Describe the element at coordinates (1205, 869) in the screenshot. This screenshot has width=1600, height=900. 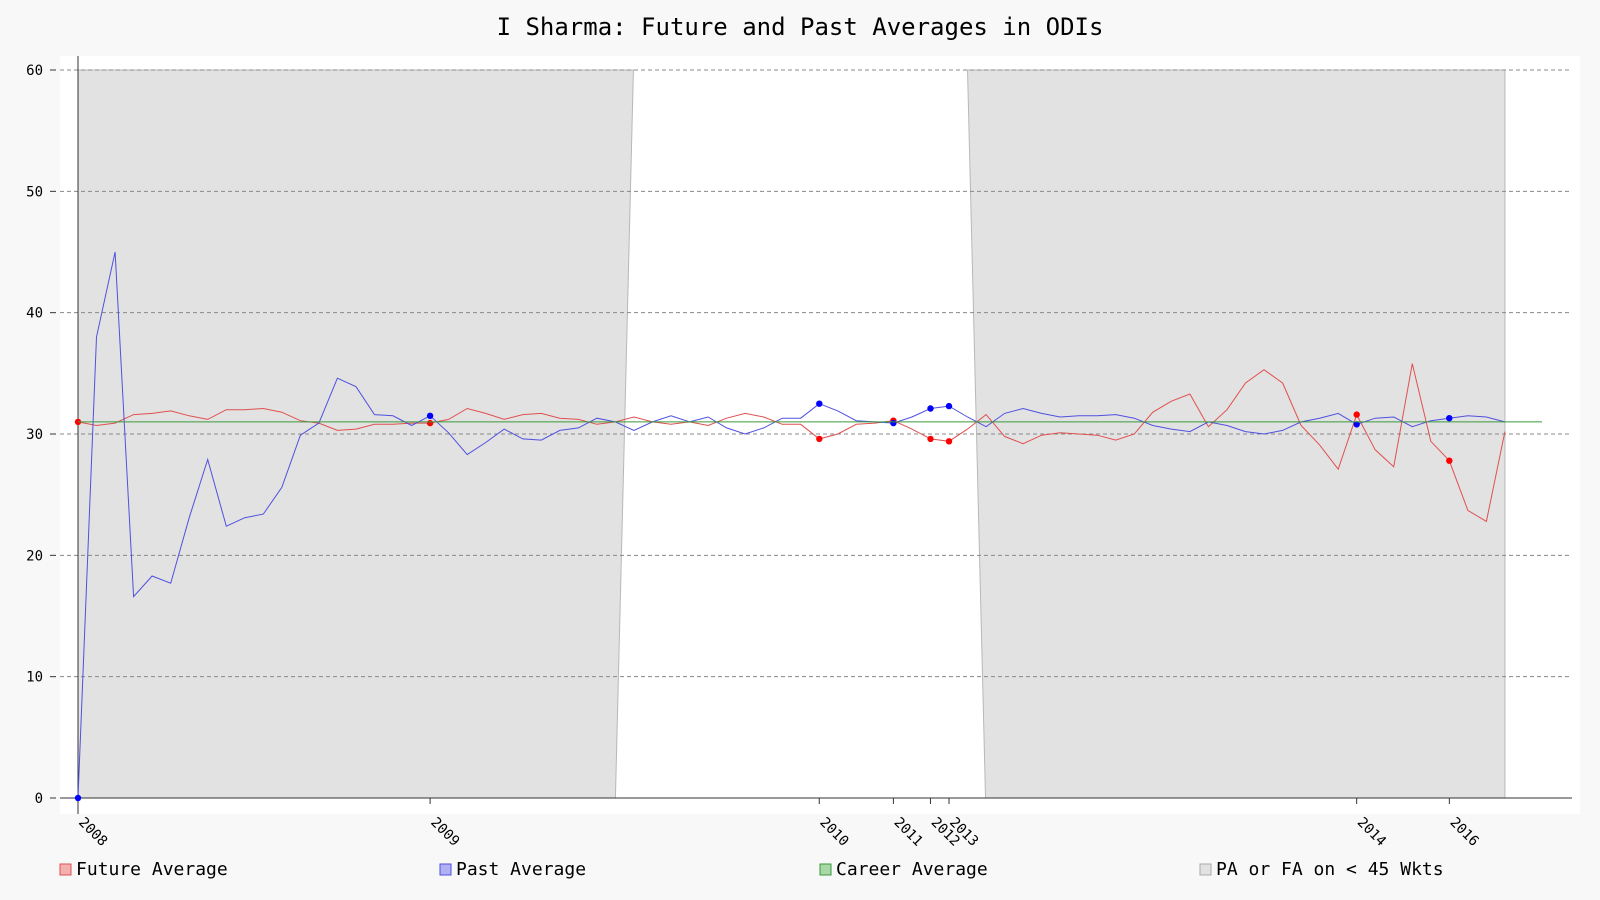
I see `legend-swatch-shaded-region` at that location.